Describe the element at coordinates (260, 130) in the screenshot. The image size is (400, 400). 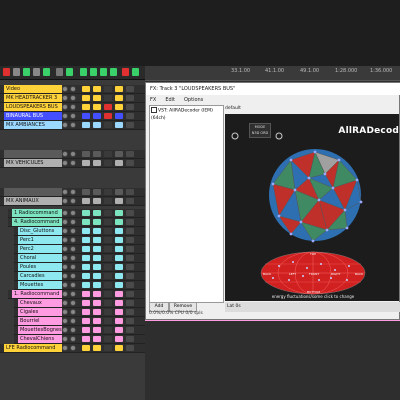
I see `mode-selector: MODE N3D ORD` at that location.